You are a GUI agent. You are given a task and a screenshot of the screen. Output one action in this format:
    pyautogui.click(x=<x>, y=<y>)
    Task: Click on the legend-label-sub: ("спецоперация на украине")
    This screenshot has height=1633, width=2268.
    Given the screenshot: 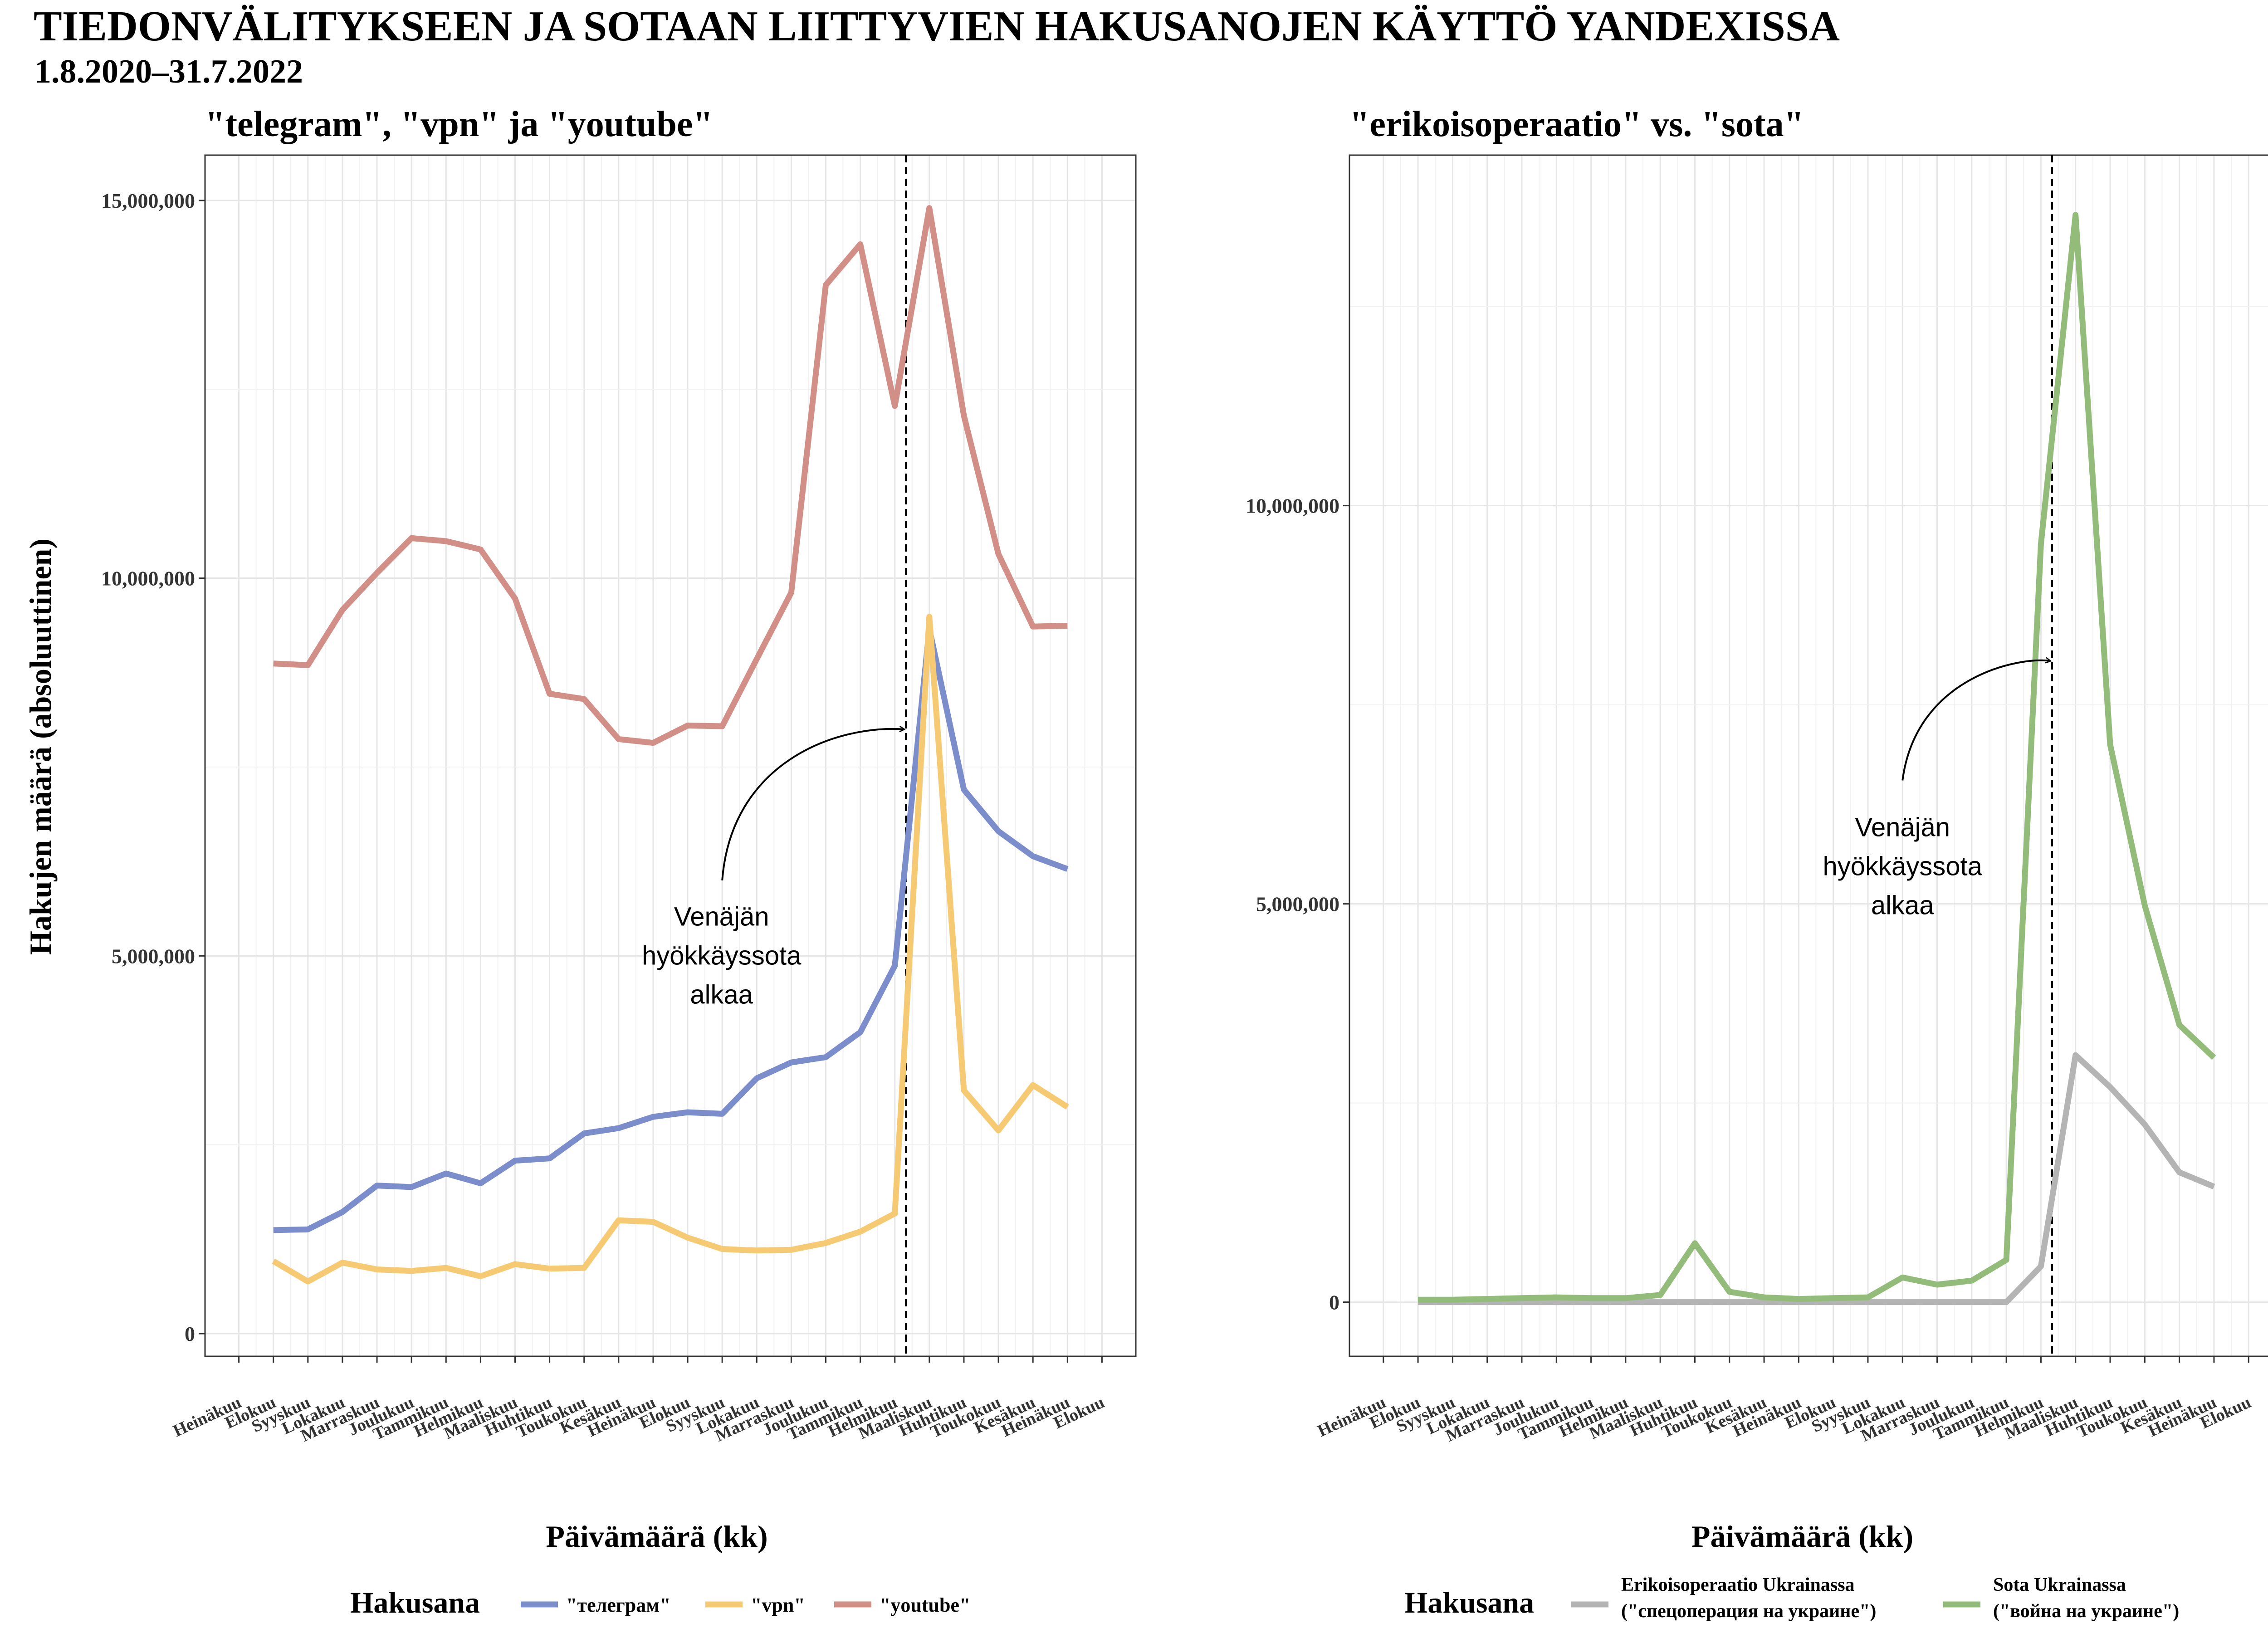 What is the action you would take?
    pyautogui.click(x=1748, y=1611)
    